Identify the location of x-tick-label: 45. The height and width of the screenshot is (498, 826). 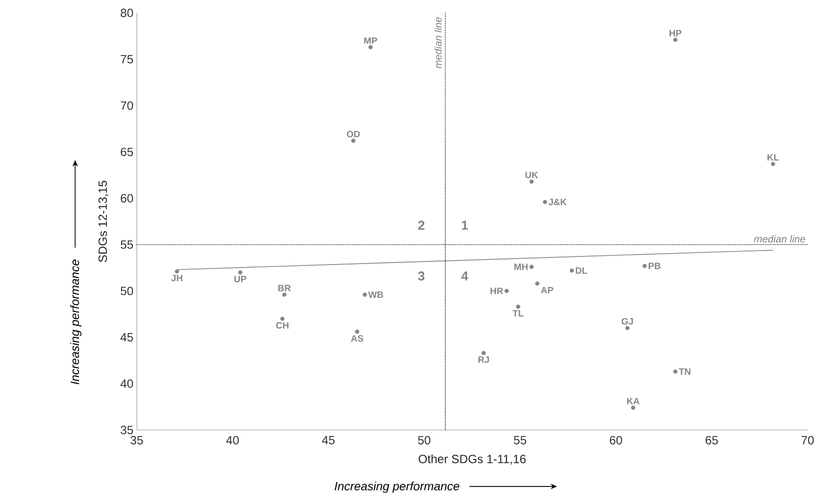
(328, 440).